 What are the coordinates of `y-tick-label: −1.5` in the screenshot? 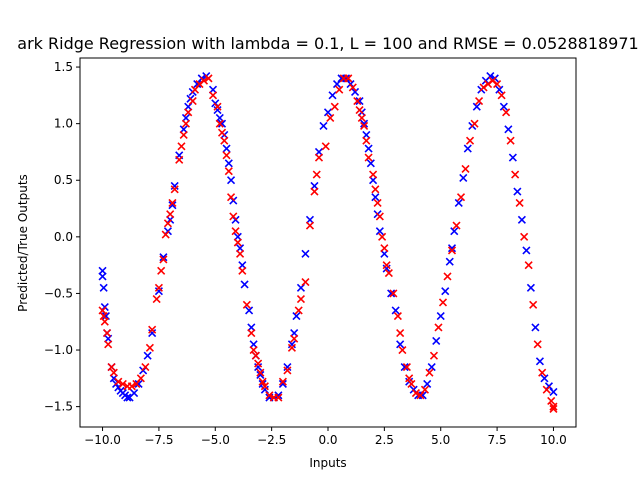 It's located at (58, 407).